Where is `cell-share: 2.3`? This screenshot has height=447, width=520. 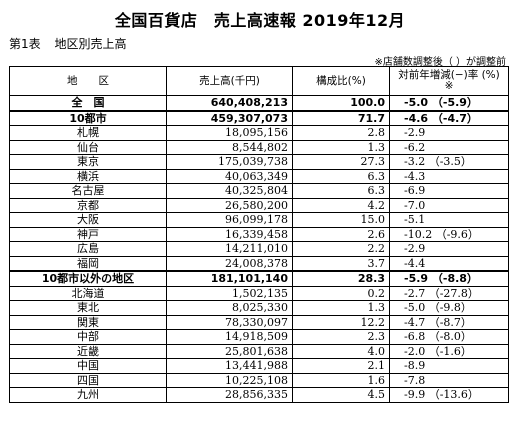
cell-share: 2.3 is located at coordinates (341, 337).